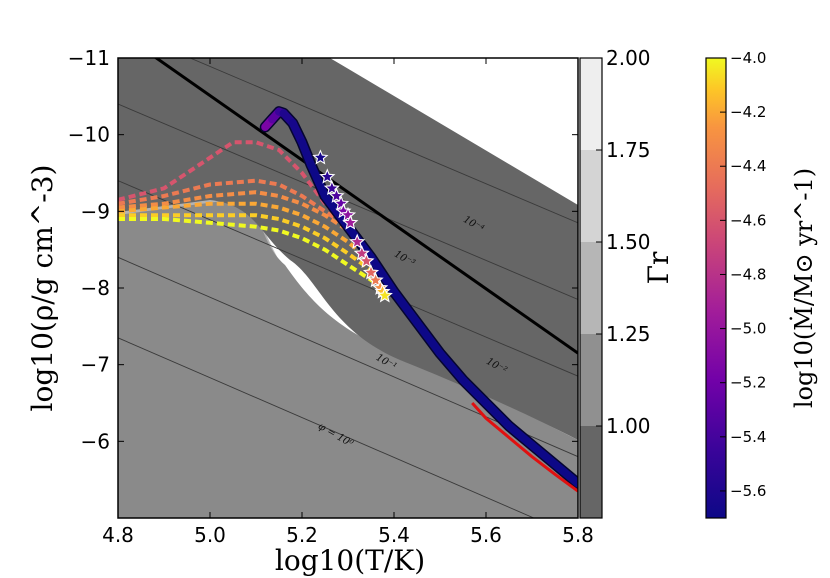 The height and width of the screenshot is (578, 830). Describe the element at coordinates (394, 535) in the screenshot. I see `x-tick-label: 5.4` at that location.